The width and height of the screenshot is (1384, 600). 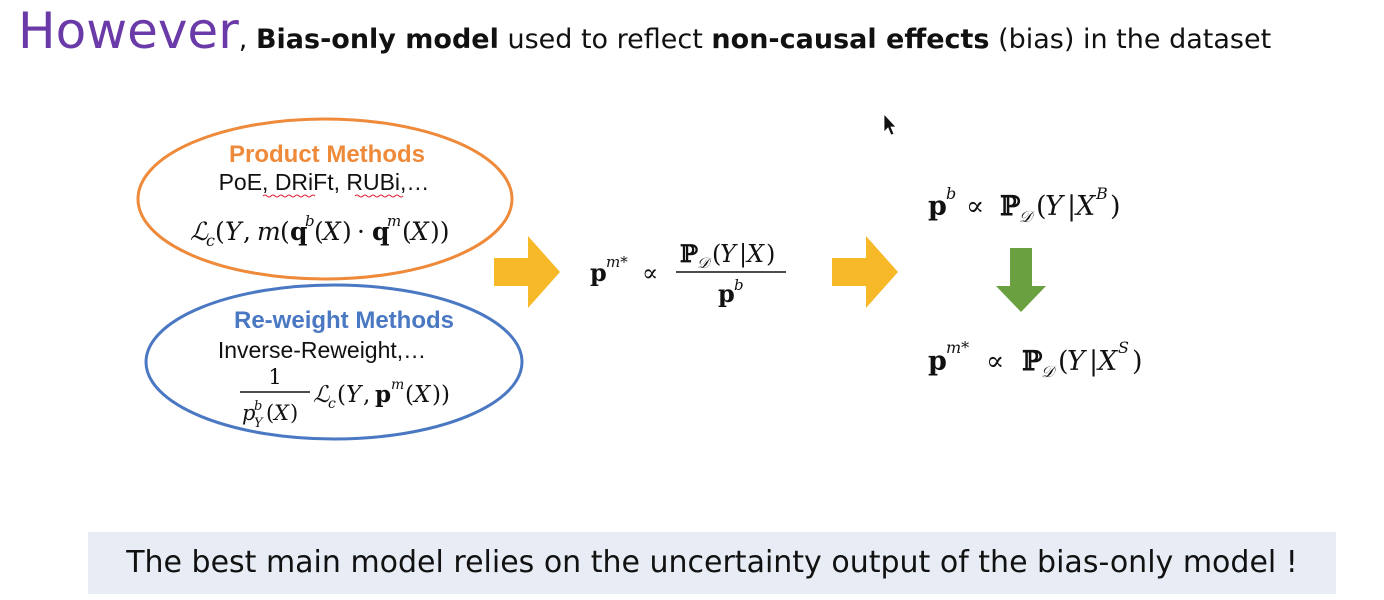 I want to click on bottom-note-box, so click(x=712, y=563).